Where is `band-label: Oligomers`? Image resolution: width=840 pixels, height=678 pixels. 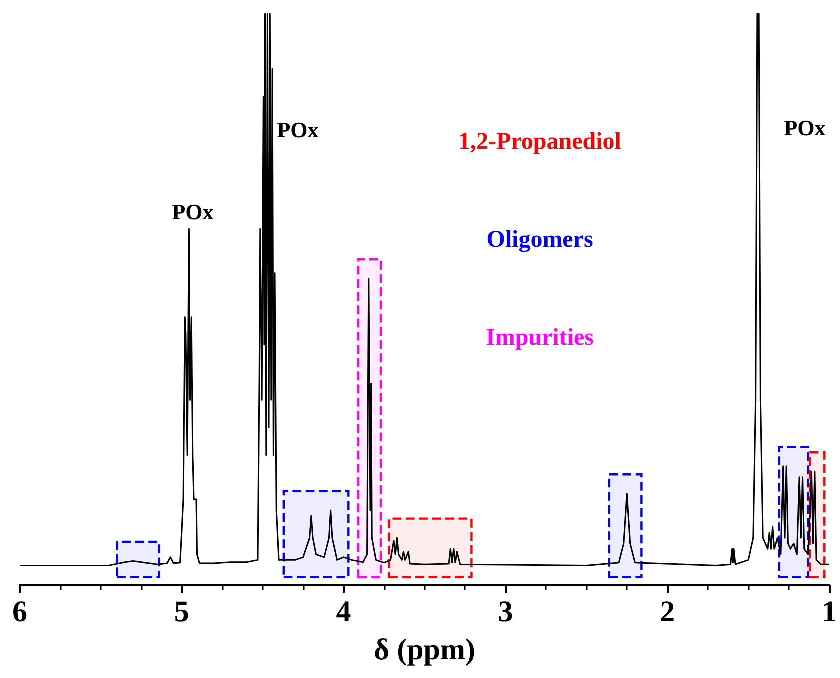
band-label: Oligomers is located at coordinates (540, 240).